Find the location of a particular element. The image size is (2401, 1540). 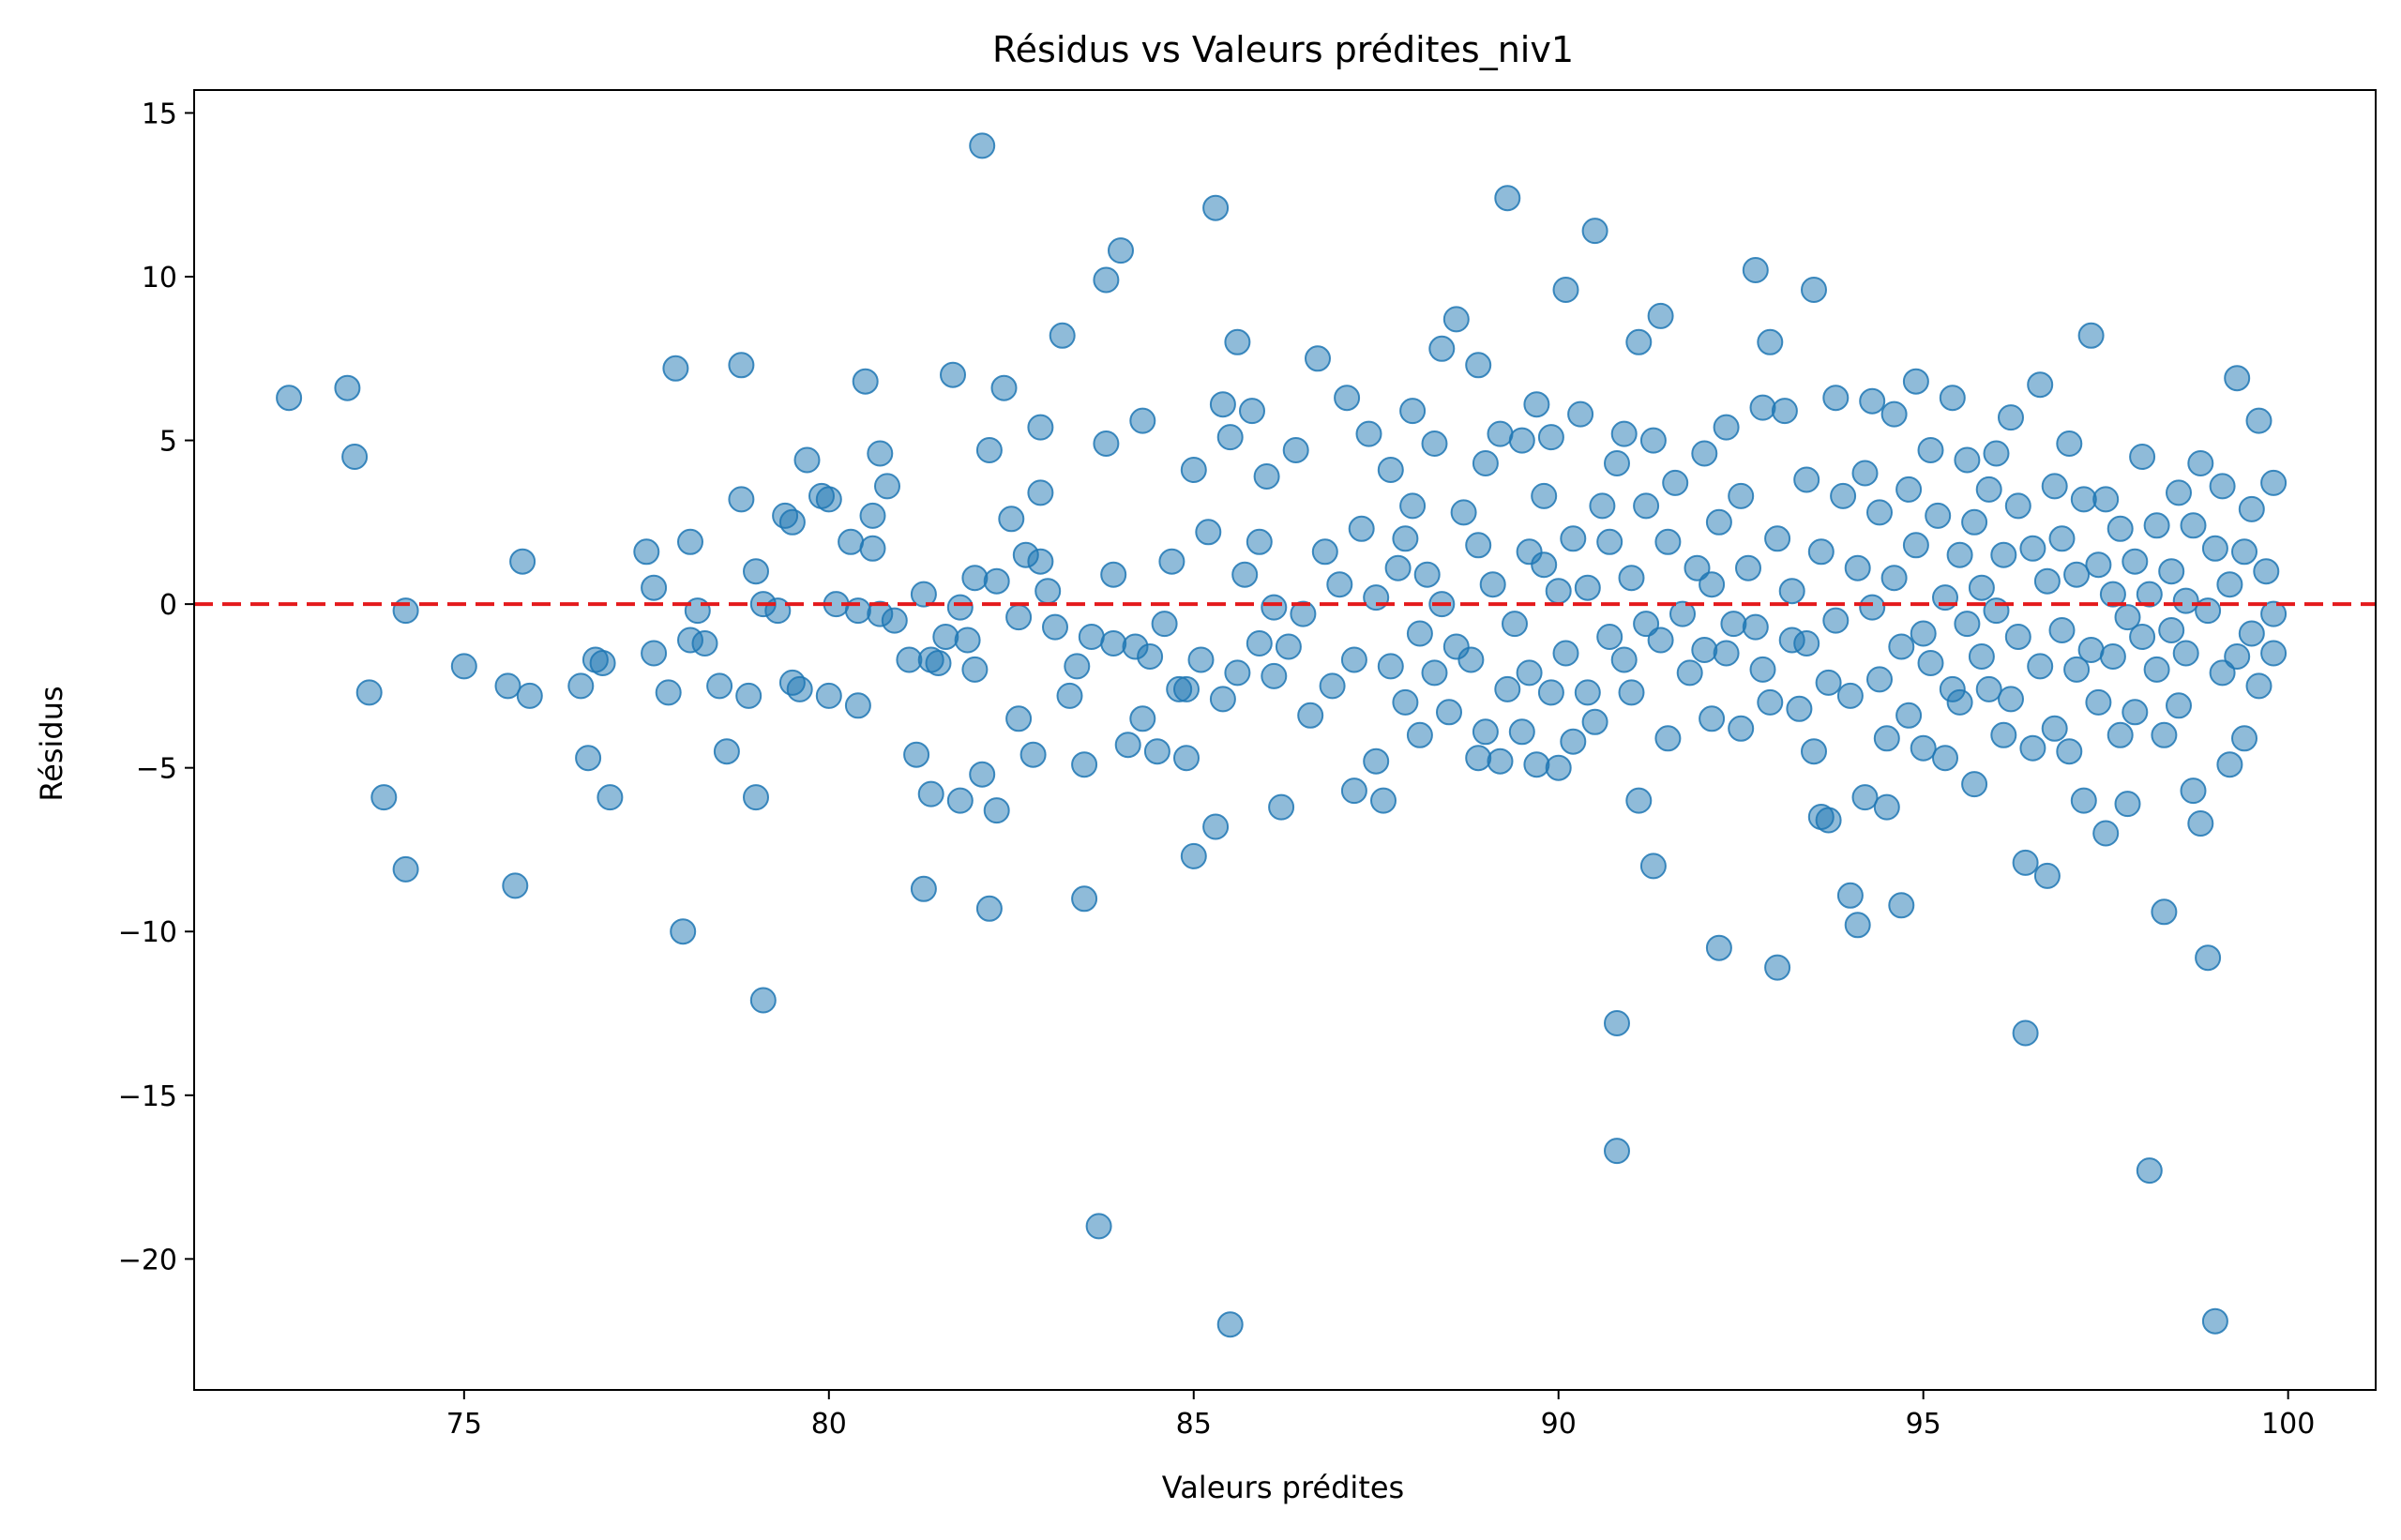

y-axis-ticks: −20 −15 −10 −5 0 5 10 15 is located at coordinates (156, 687).